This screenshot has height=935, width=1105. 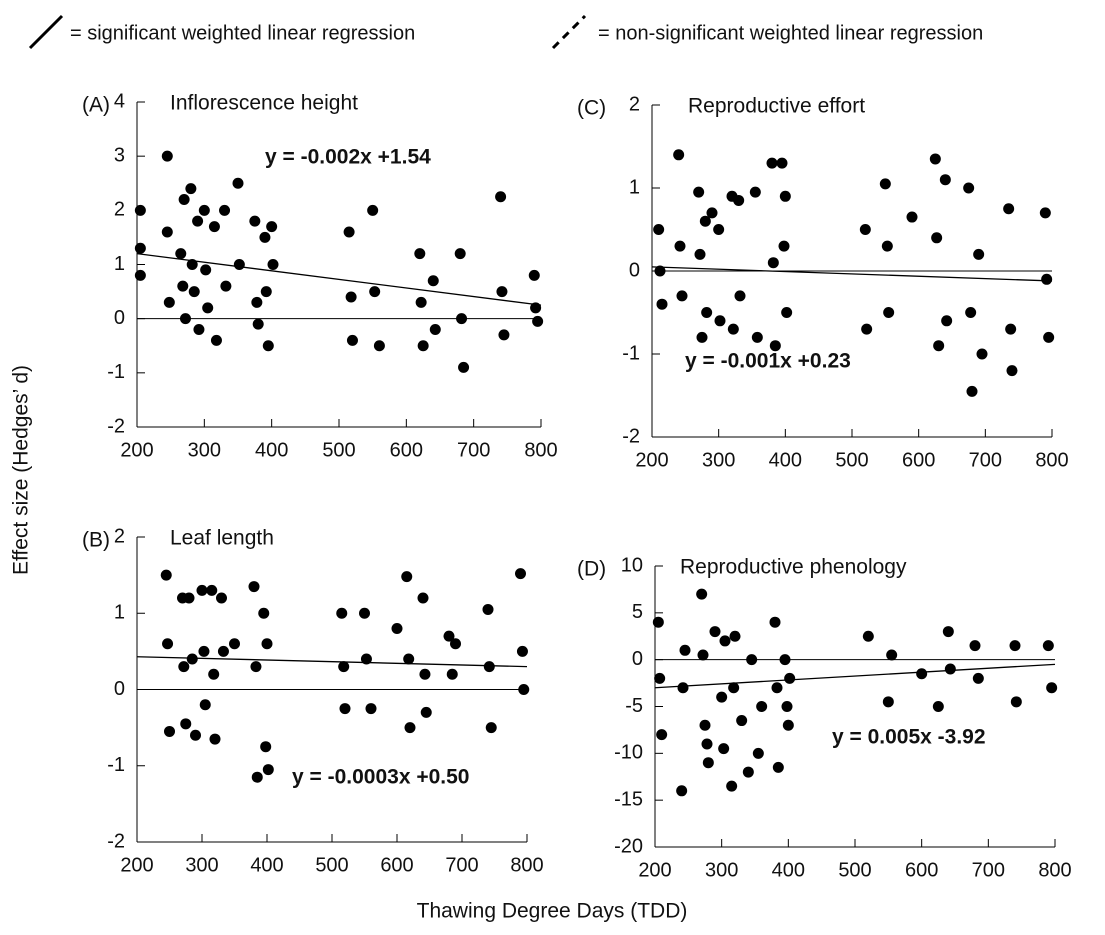 I want to click on y-tick-label: 5, so click(x=637, y=612).